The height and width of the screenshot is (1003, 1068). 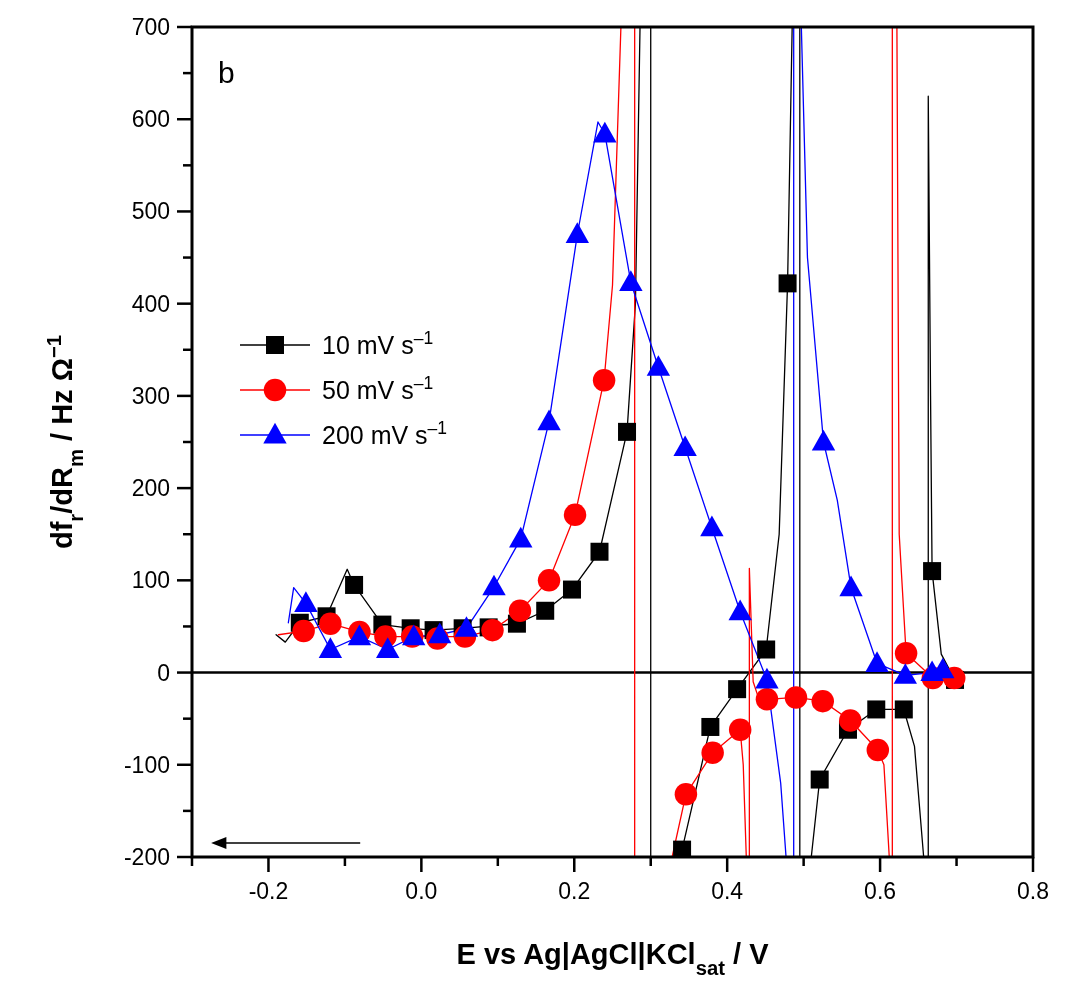 I want to click on y-tick-label: 0, so click(x=163, y=672).